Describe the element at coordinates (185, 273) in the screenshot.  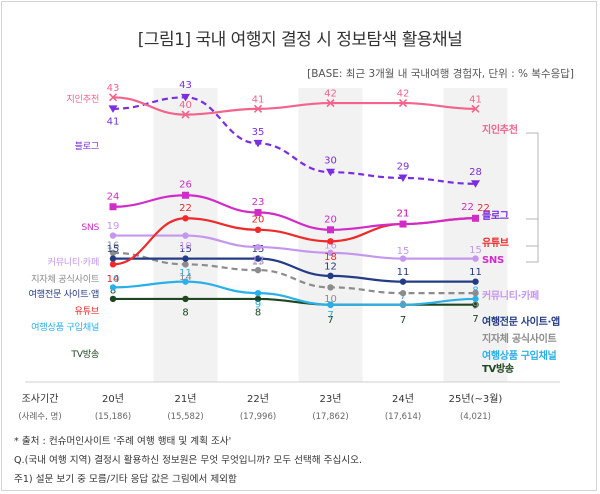
I see `series-7-value-1: 11` at that location.